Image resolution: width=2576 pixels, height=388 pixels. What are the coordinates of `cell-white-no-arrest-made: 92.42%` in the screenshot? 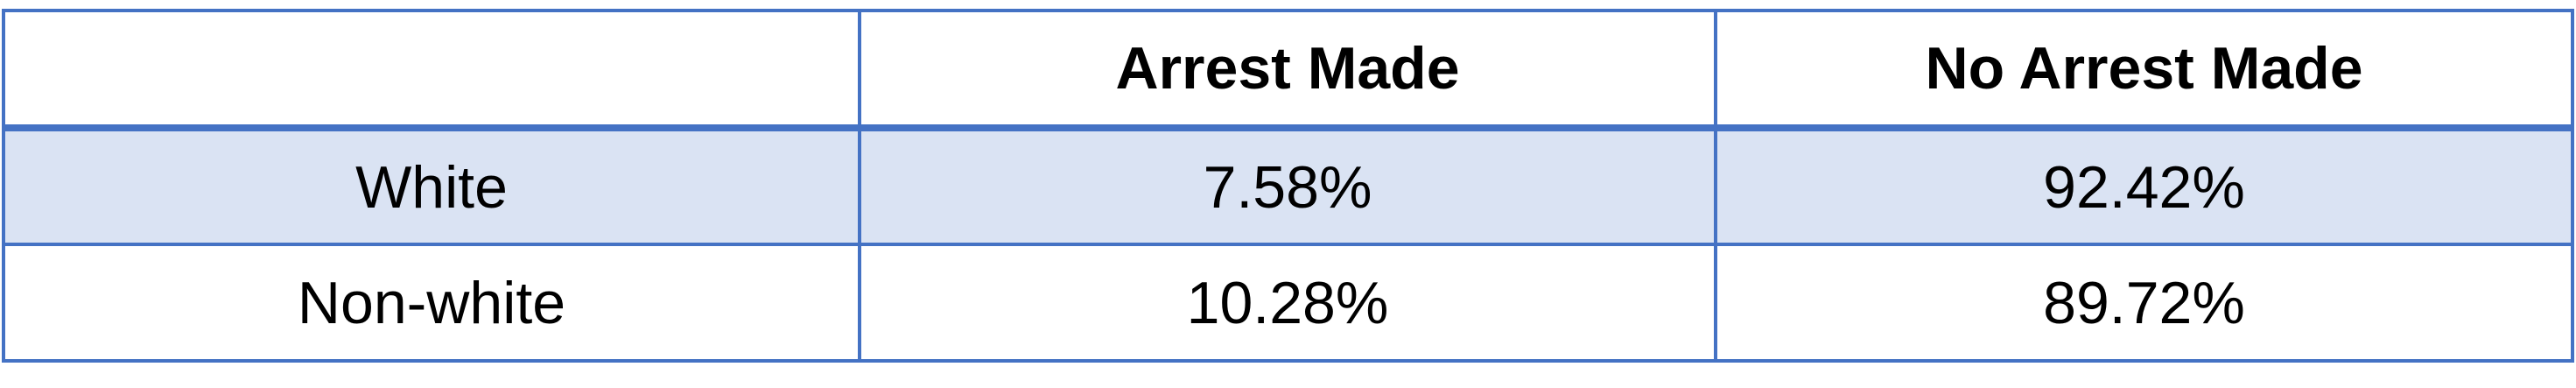 It's located at (2144, 186).